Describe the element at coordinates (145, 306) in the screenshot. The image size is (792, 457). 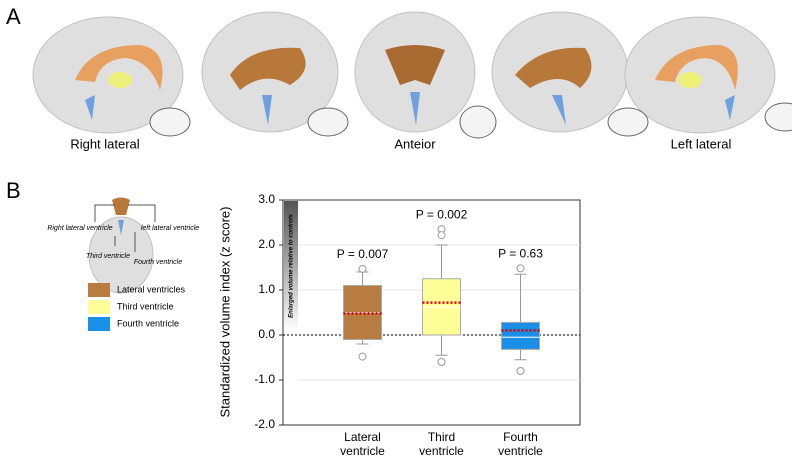
I see `legend-label: Third ventricle` at that location.